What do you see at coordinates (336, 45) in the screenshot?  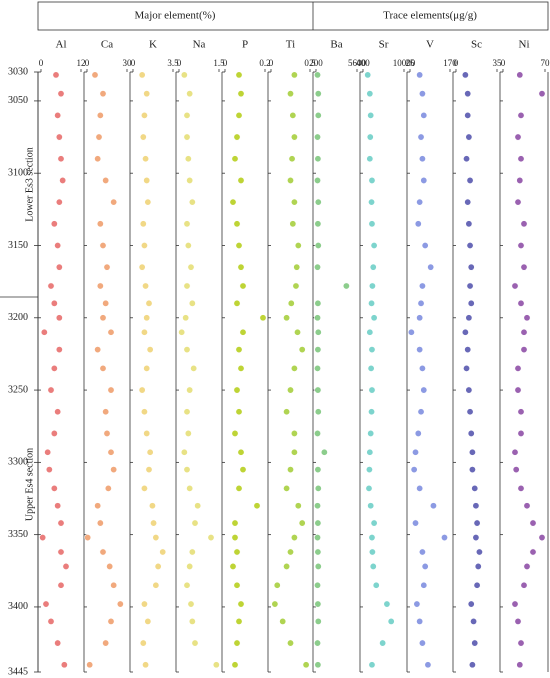 I see `panel-name: Ba` at bounding box center [336, 45].